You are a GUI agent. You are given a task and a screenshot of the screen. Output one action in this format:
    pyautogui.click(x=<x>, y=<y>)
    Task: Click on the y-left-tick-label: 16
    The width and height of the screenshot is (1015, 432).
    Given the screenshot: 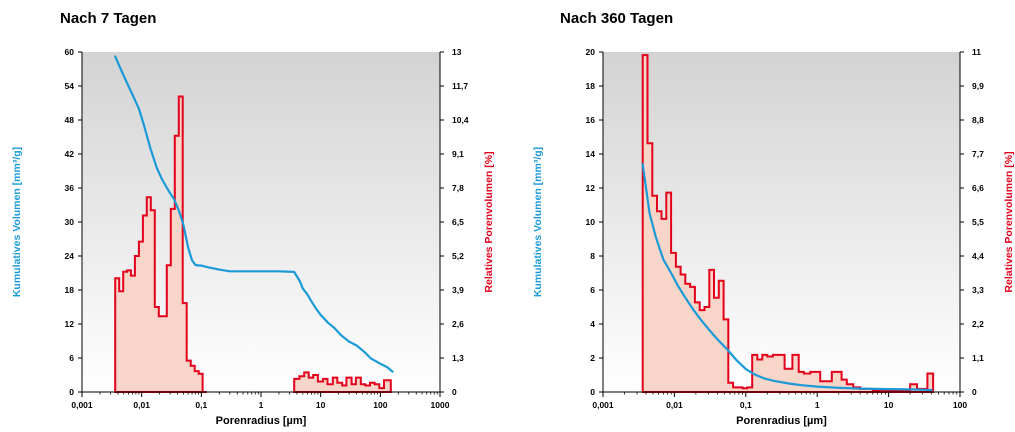 What is the action you would take?
    pyautogui.click(x=591, y=120)
    